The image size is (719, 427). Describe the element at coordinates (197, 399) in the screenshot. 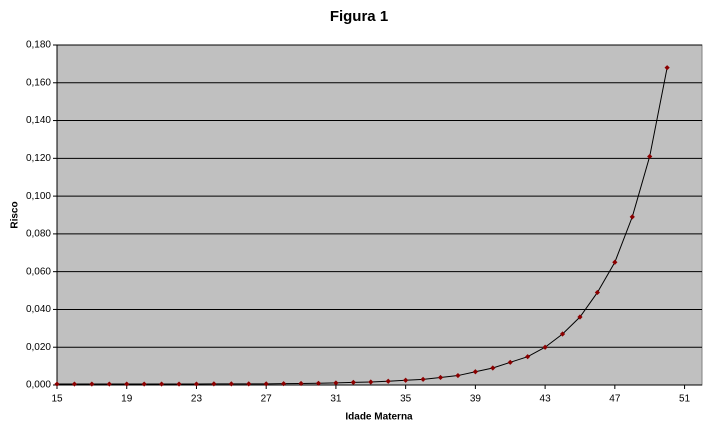

I see `x-tick-label: 23` at that location.